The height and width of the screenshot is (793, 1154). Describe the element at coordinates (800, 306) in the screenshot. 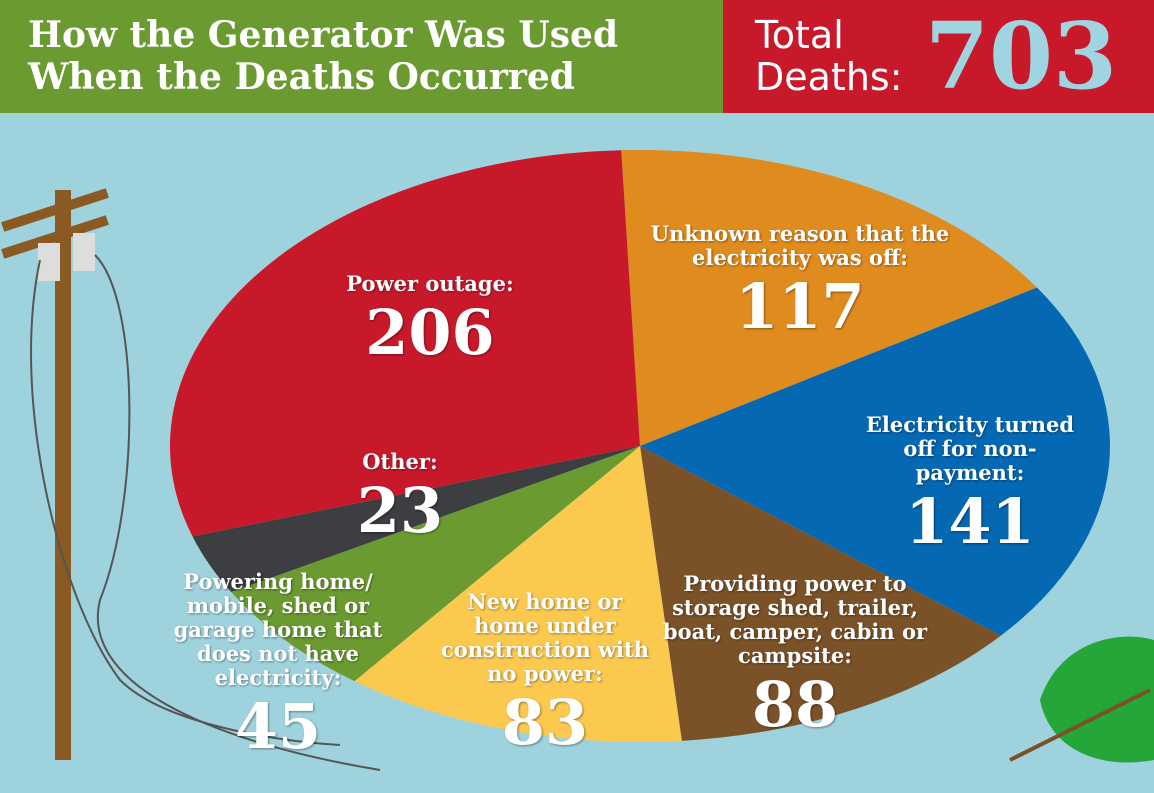

I see `slice-value: 117` at that location.